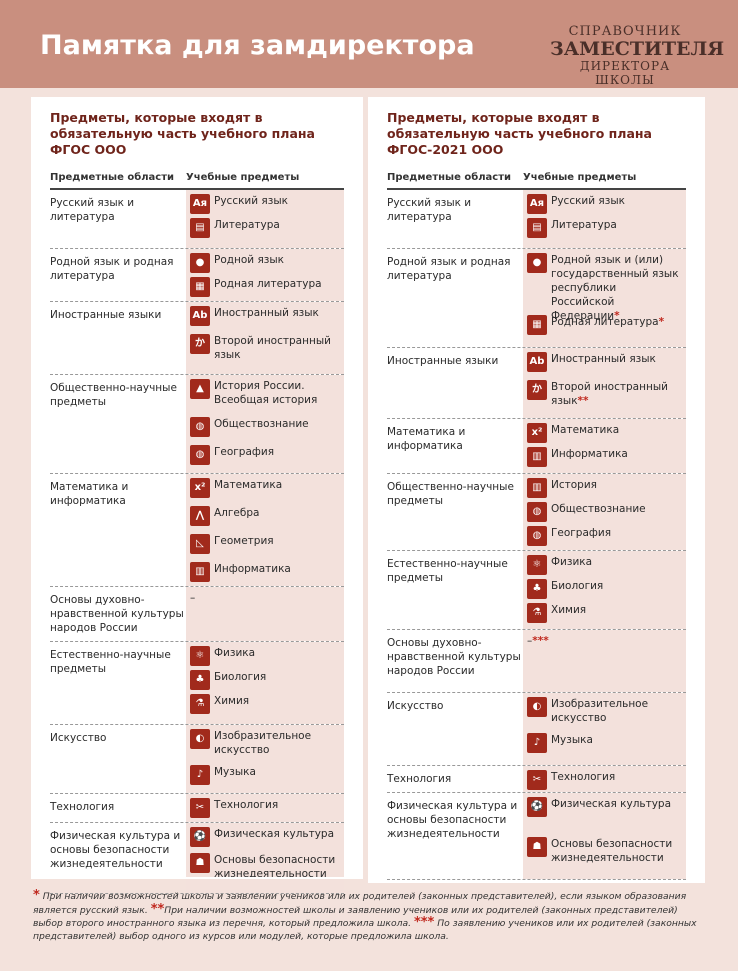 The image size is (738, 971). I want to click on subject-label: Химия, so click(231, 701).